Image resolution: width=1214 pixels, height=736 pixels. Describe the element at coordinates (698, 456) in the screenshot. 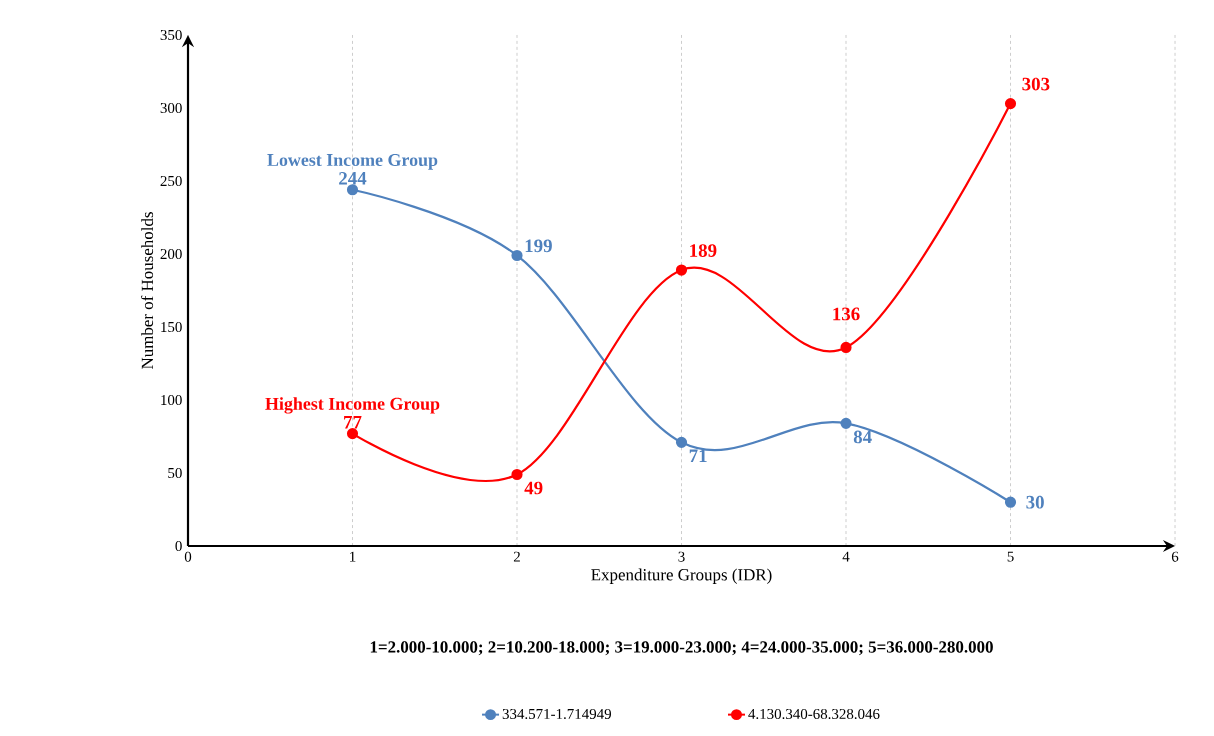

I see `data-label: 71` at that location.